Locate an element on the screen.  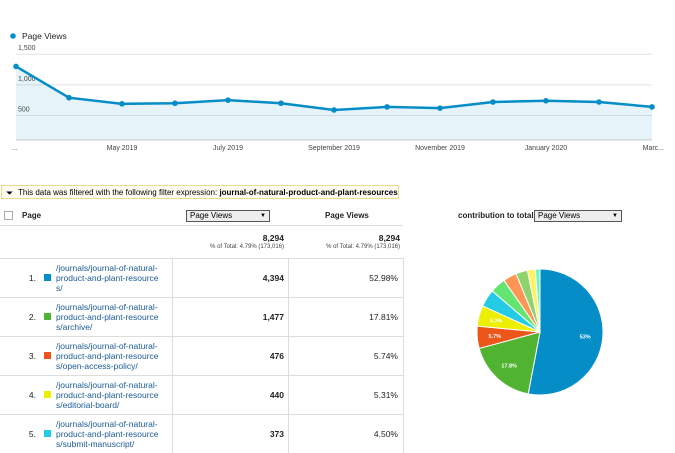
x-tick-label: May 2019 is located at coordinates (122, 148).